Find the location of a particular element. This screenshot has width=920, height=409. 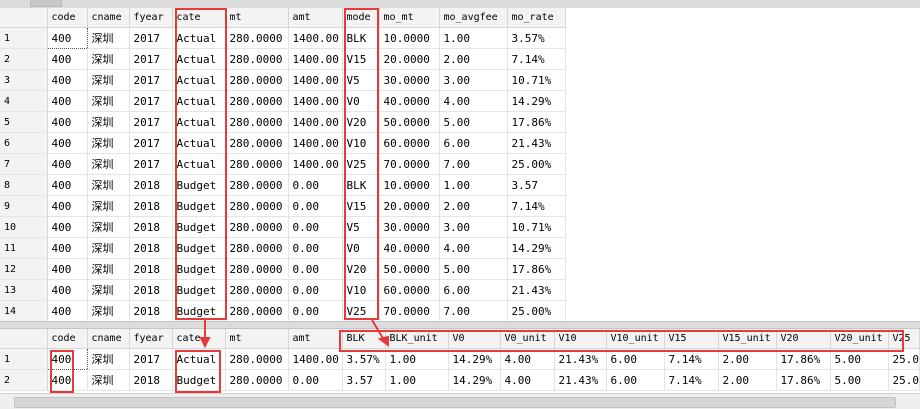

table-cell: 21.43% is located at coordinates (536, 143).